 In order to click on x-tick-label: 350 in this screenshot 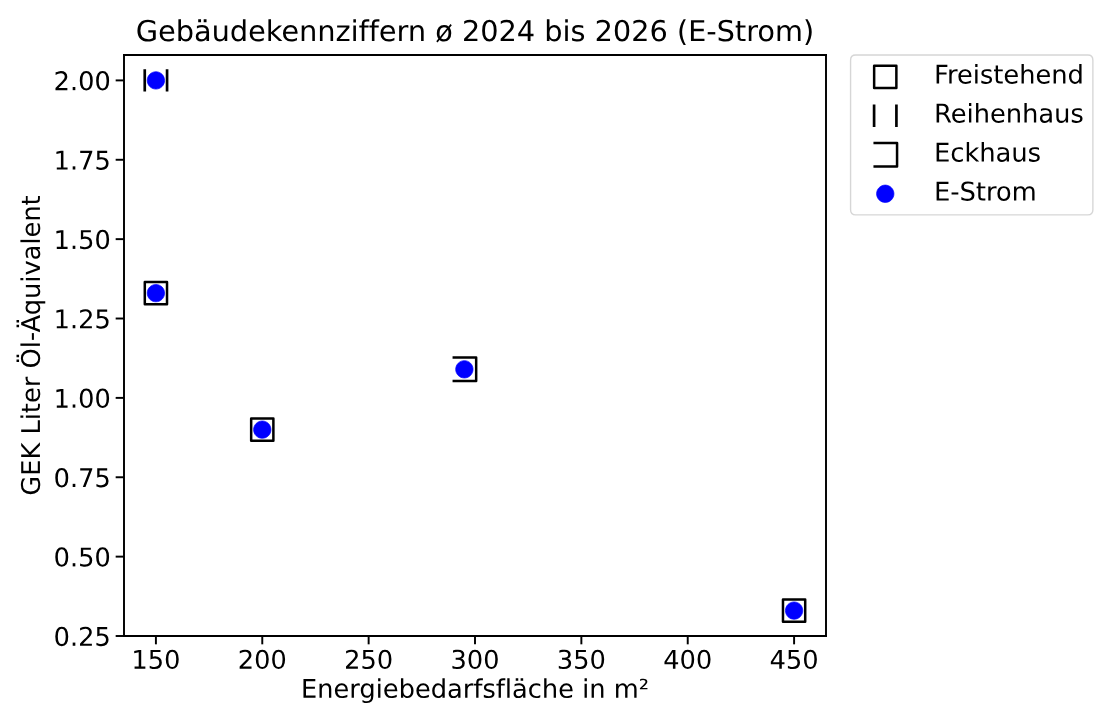, I will do `click(581, 659)`.